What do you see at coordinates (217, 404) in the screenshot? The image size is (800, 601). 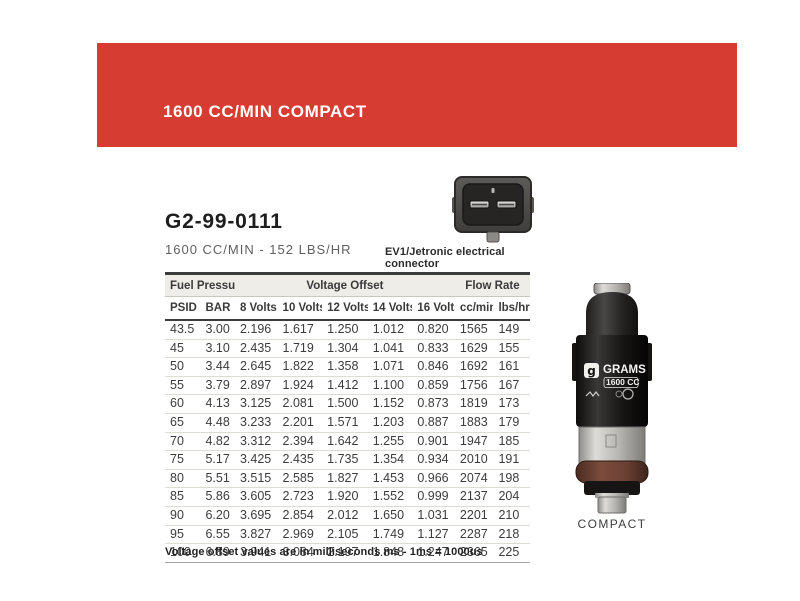 I see `table-cell: 4.13` at bounding box center [217, 404].